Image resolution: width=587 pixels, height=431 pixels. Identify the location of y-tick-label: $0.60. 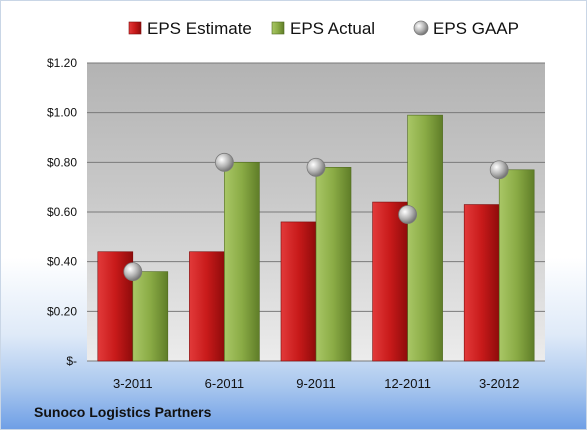
(62, 212).